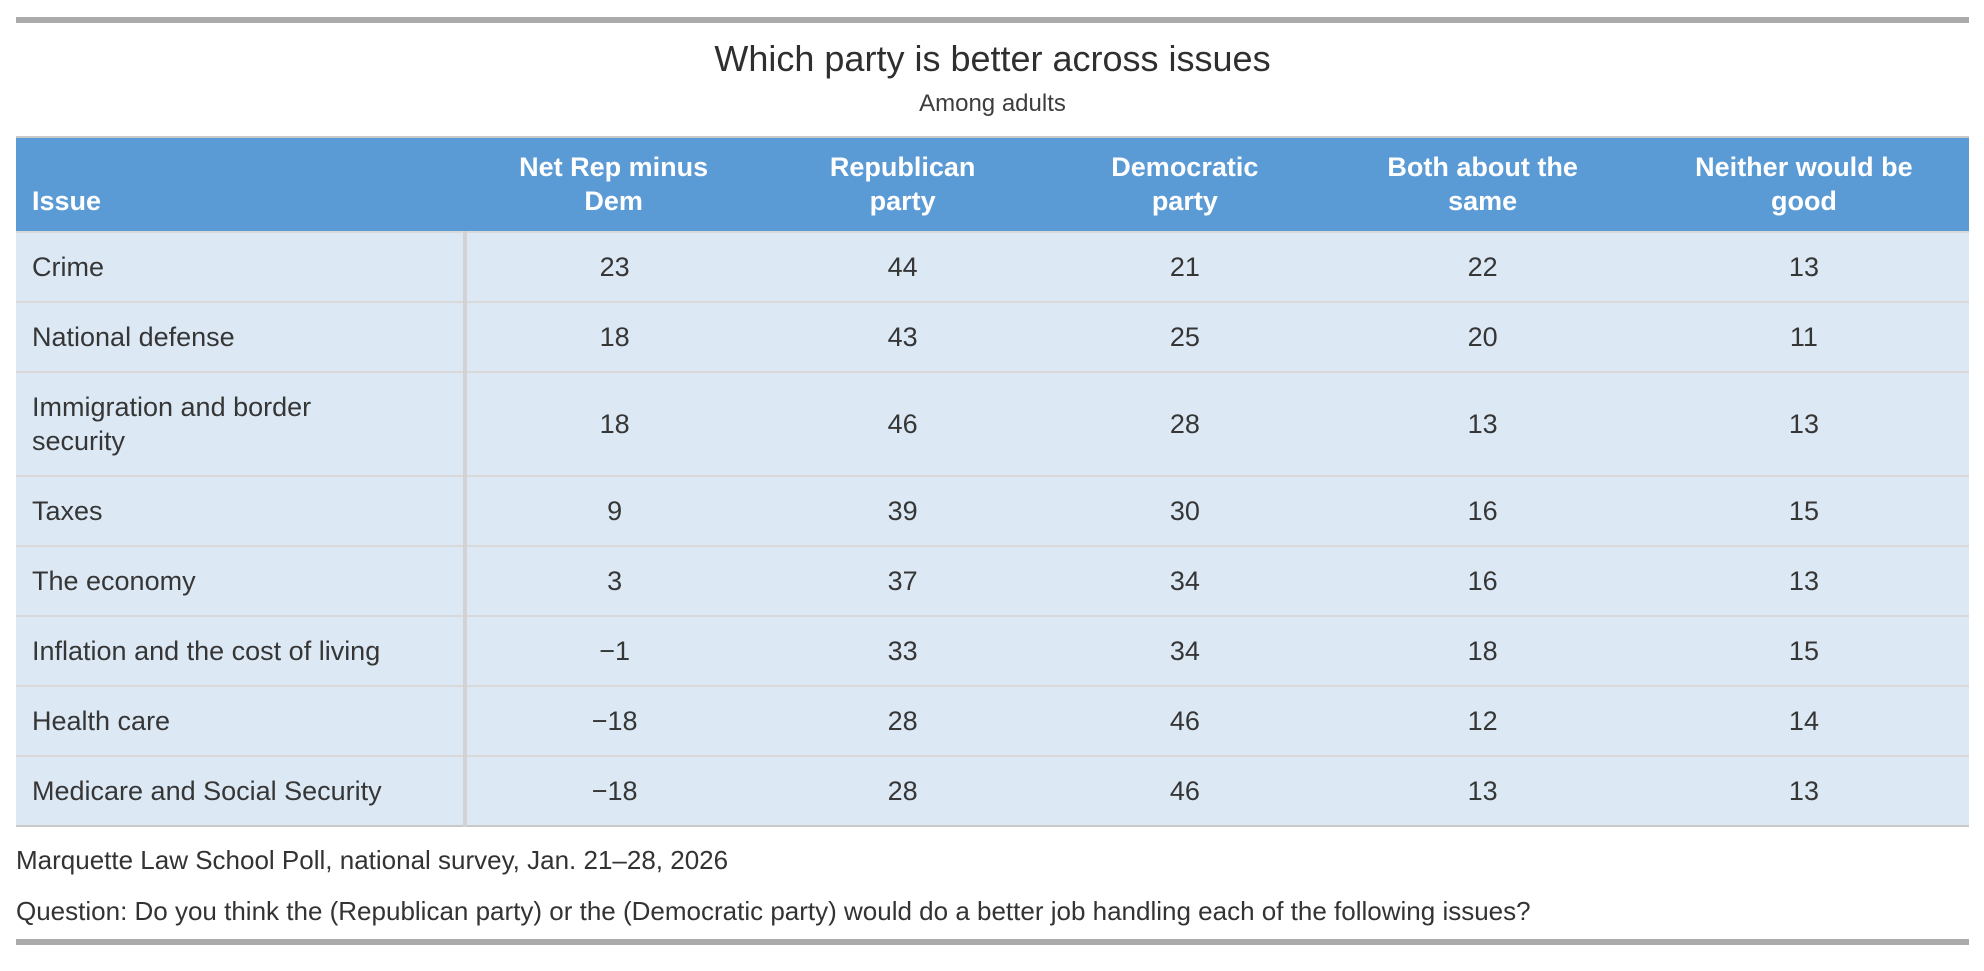  What do you see at coordinates (242, 511) in the screenshot?
I see `issue-cell: Taxes` at bounding box center [242, 511].